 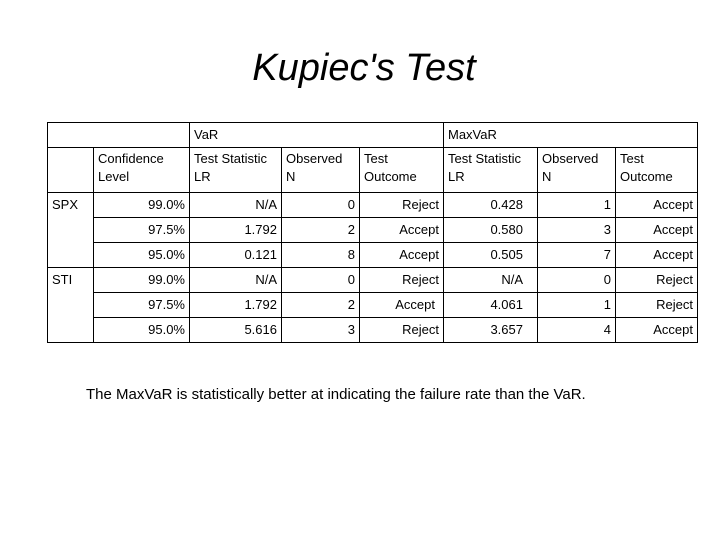 What do you see at coordinates (70, 205) in the screenshot?
I see `section-label-spx: SPX` at bounding box center [70, 205].